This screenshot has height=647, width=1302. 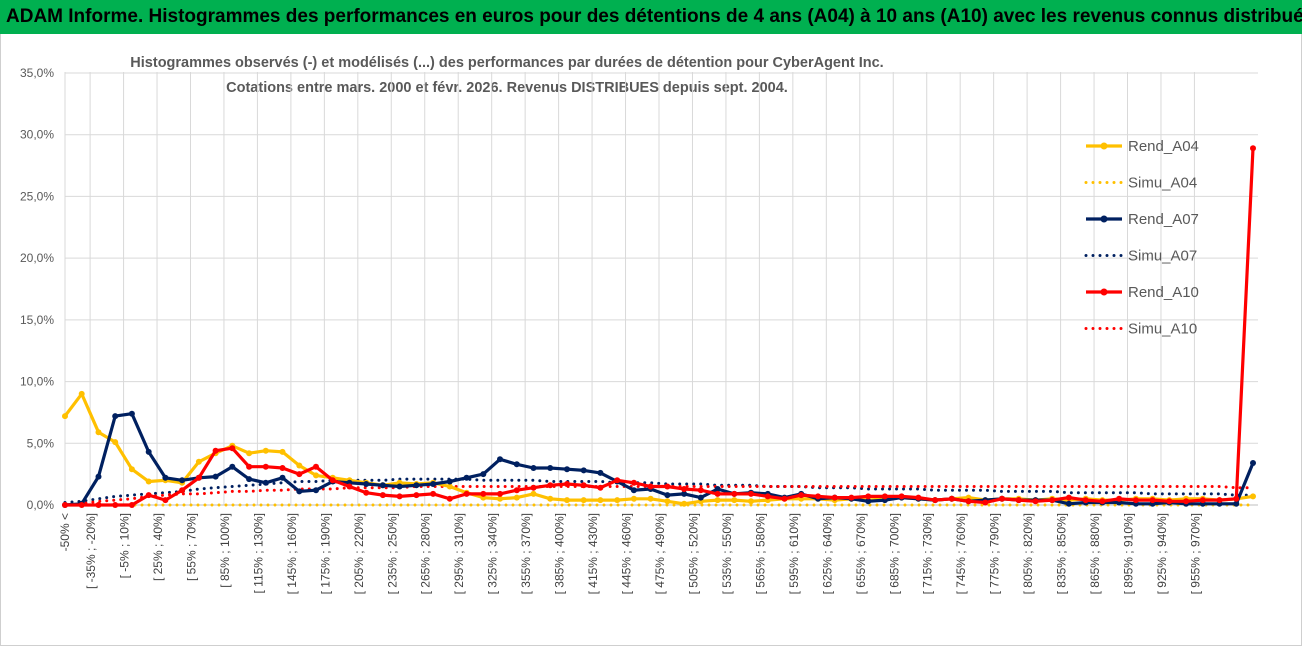 I want to click on y-tick-label: 15,0%, so click(x=37, y=320).